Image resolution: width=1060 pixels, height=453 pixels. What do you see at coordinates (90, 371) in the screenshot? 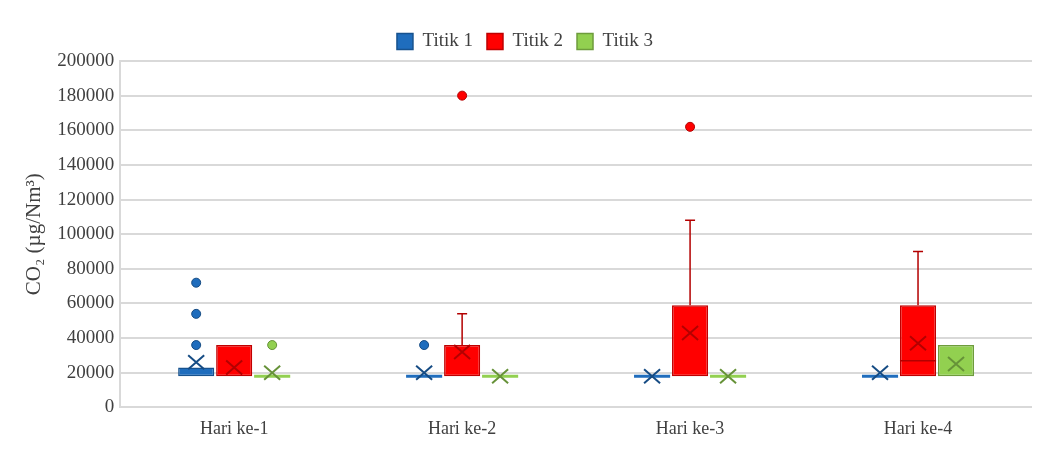
I see `y-tick-label: 20000` at bounding box center [90, 371].